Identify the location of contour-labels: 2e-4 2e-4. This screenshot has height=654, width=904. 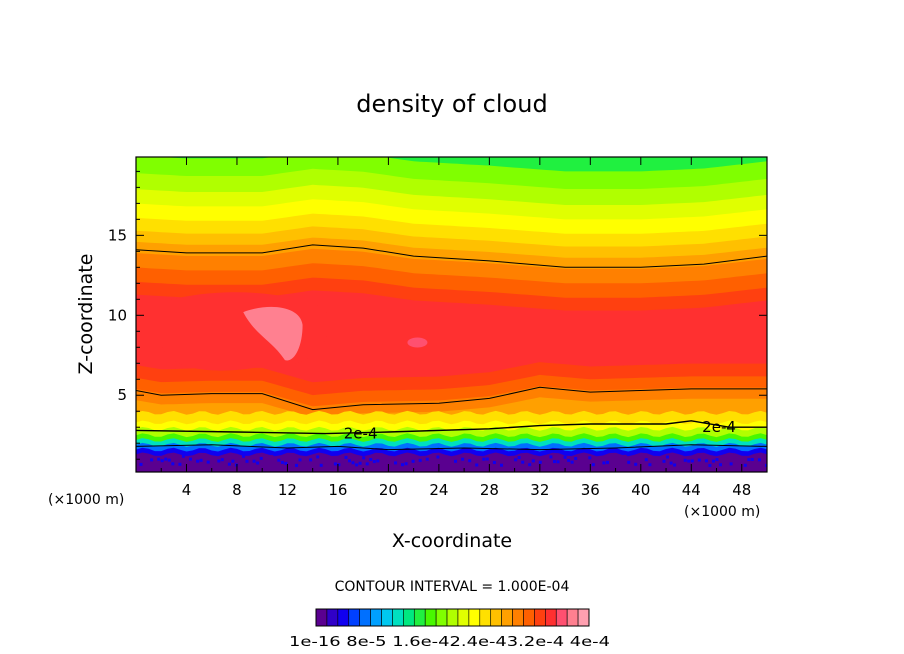
(540, 430).